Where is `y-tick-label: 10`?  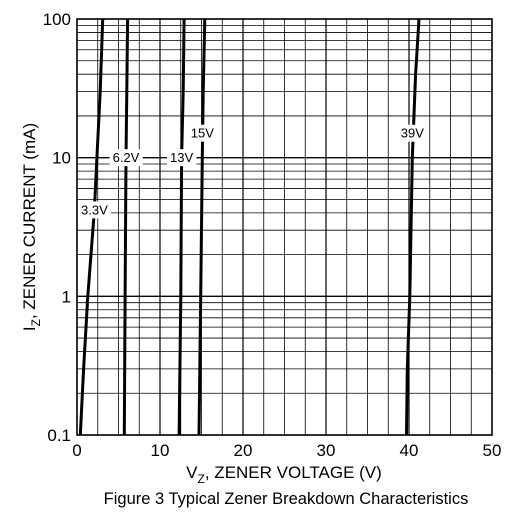
y-tick-label: 10 is located at coordinates (61, 158).